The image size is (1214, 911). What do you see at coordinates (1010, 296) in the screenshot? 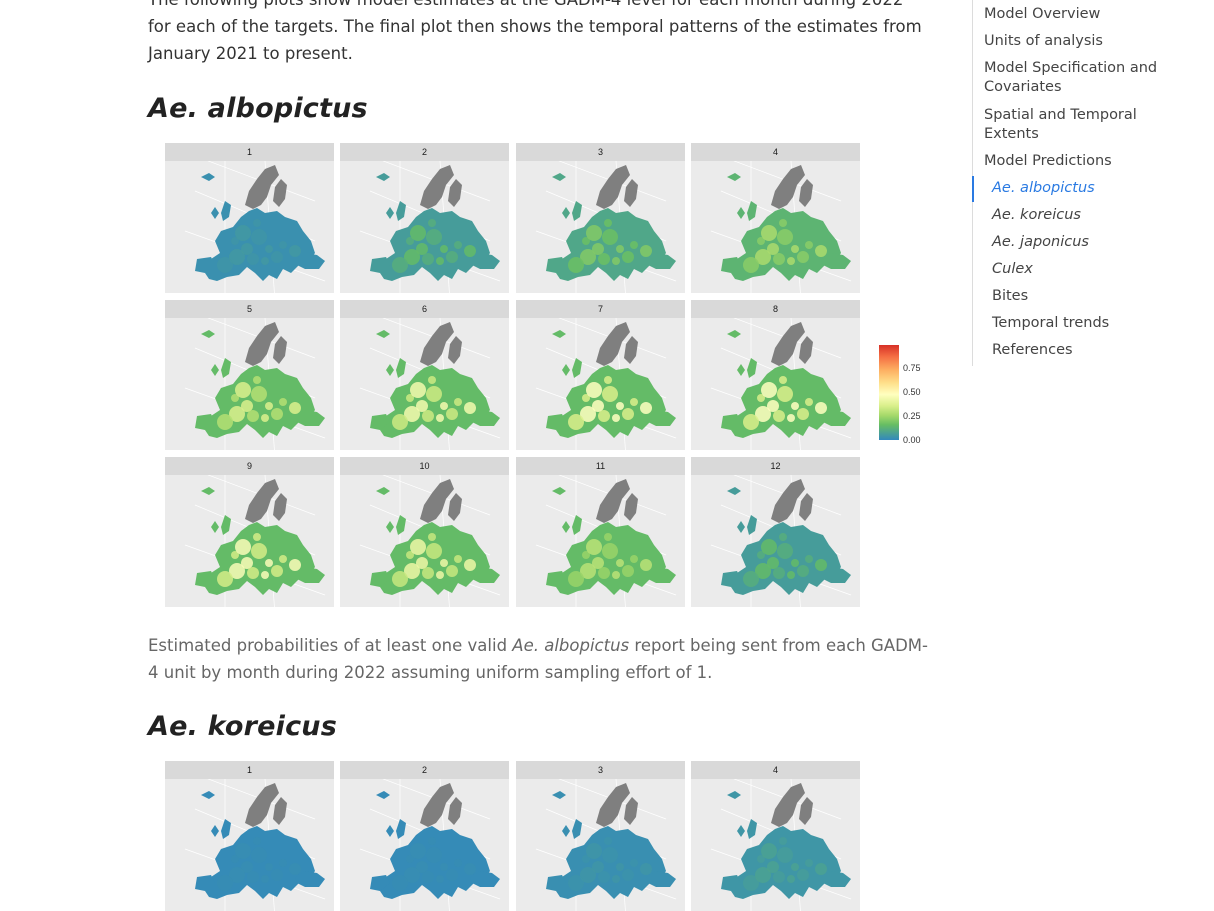
I see `toc-link: Bites` at bounding box center [1010, 296].